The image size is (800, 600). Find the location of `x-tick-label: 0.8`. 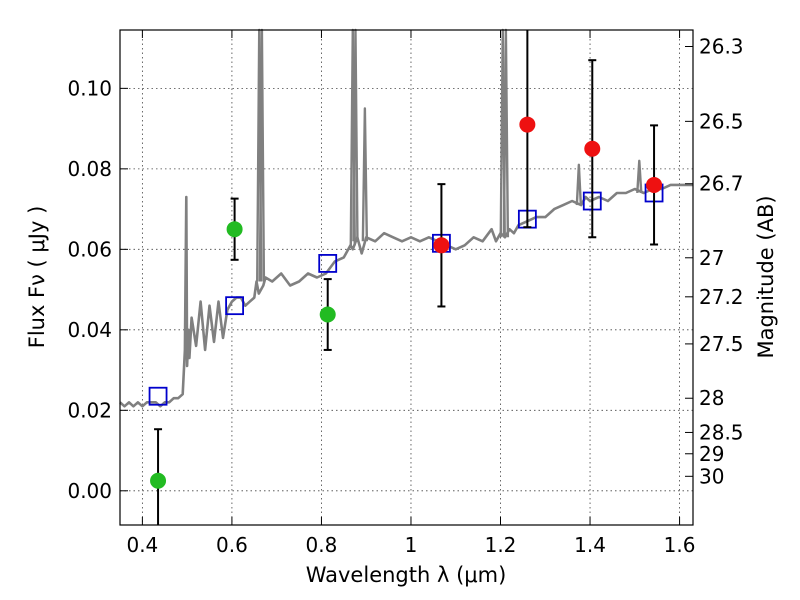

x-tick-label: 0.8 is located at coordinates (322, 545).